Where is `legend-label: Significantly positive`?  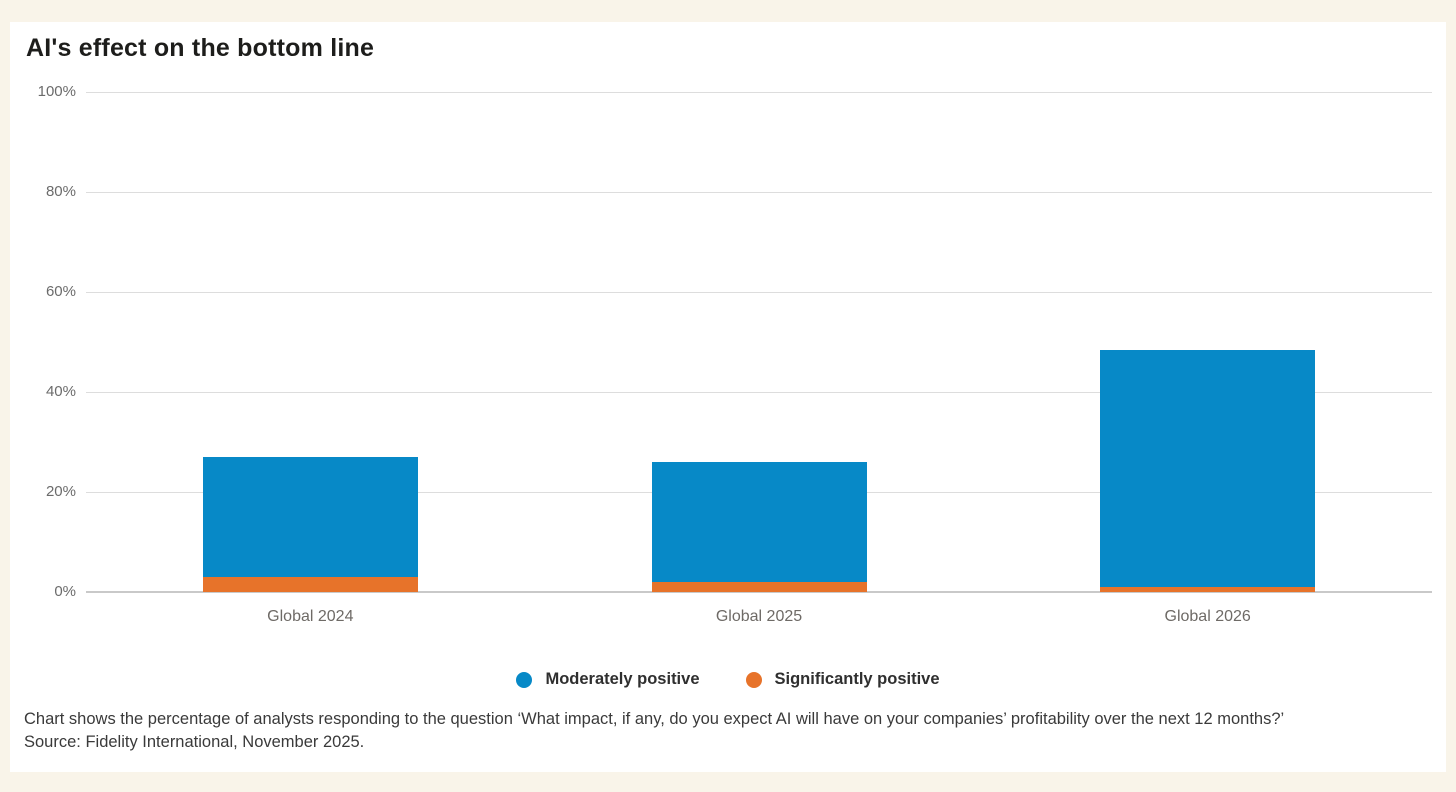
legend-label: Significantly positive is located at coordinates (857, 679).